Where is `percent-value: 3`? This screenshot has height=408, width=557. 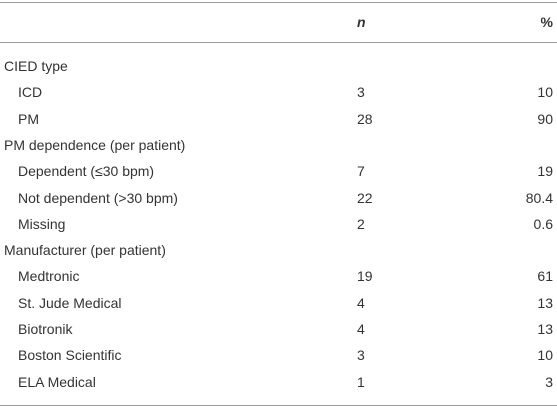 percent-value: 3 is located at coordinates (549, 381).